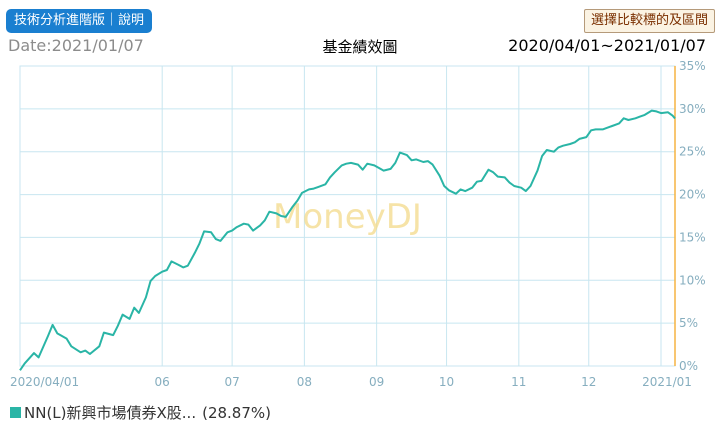 The image size is (720, 436). What do you see at coordinates (304, 382) in the screenshot?
I see `x-tick-label: 08` at bounding box center [304, 382].